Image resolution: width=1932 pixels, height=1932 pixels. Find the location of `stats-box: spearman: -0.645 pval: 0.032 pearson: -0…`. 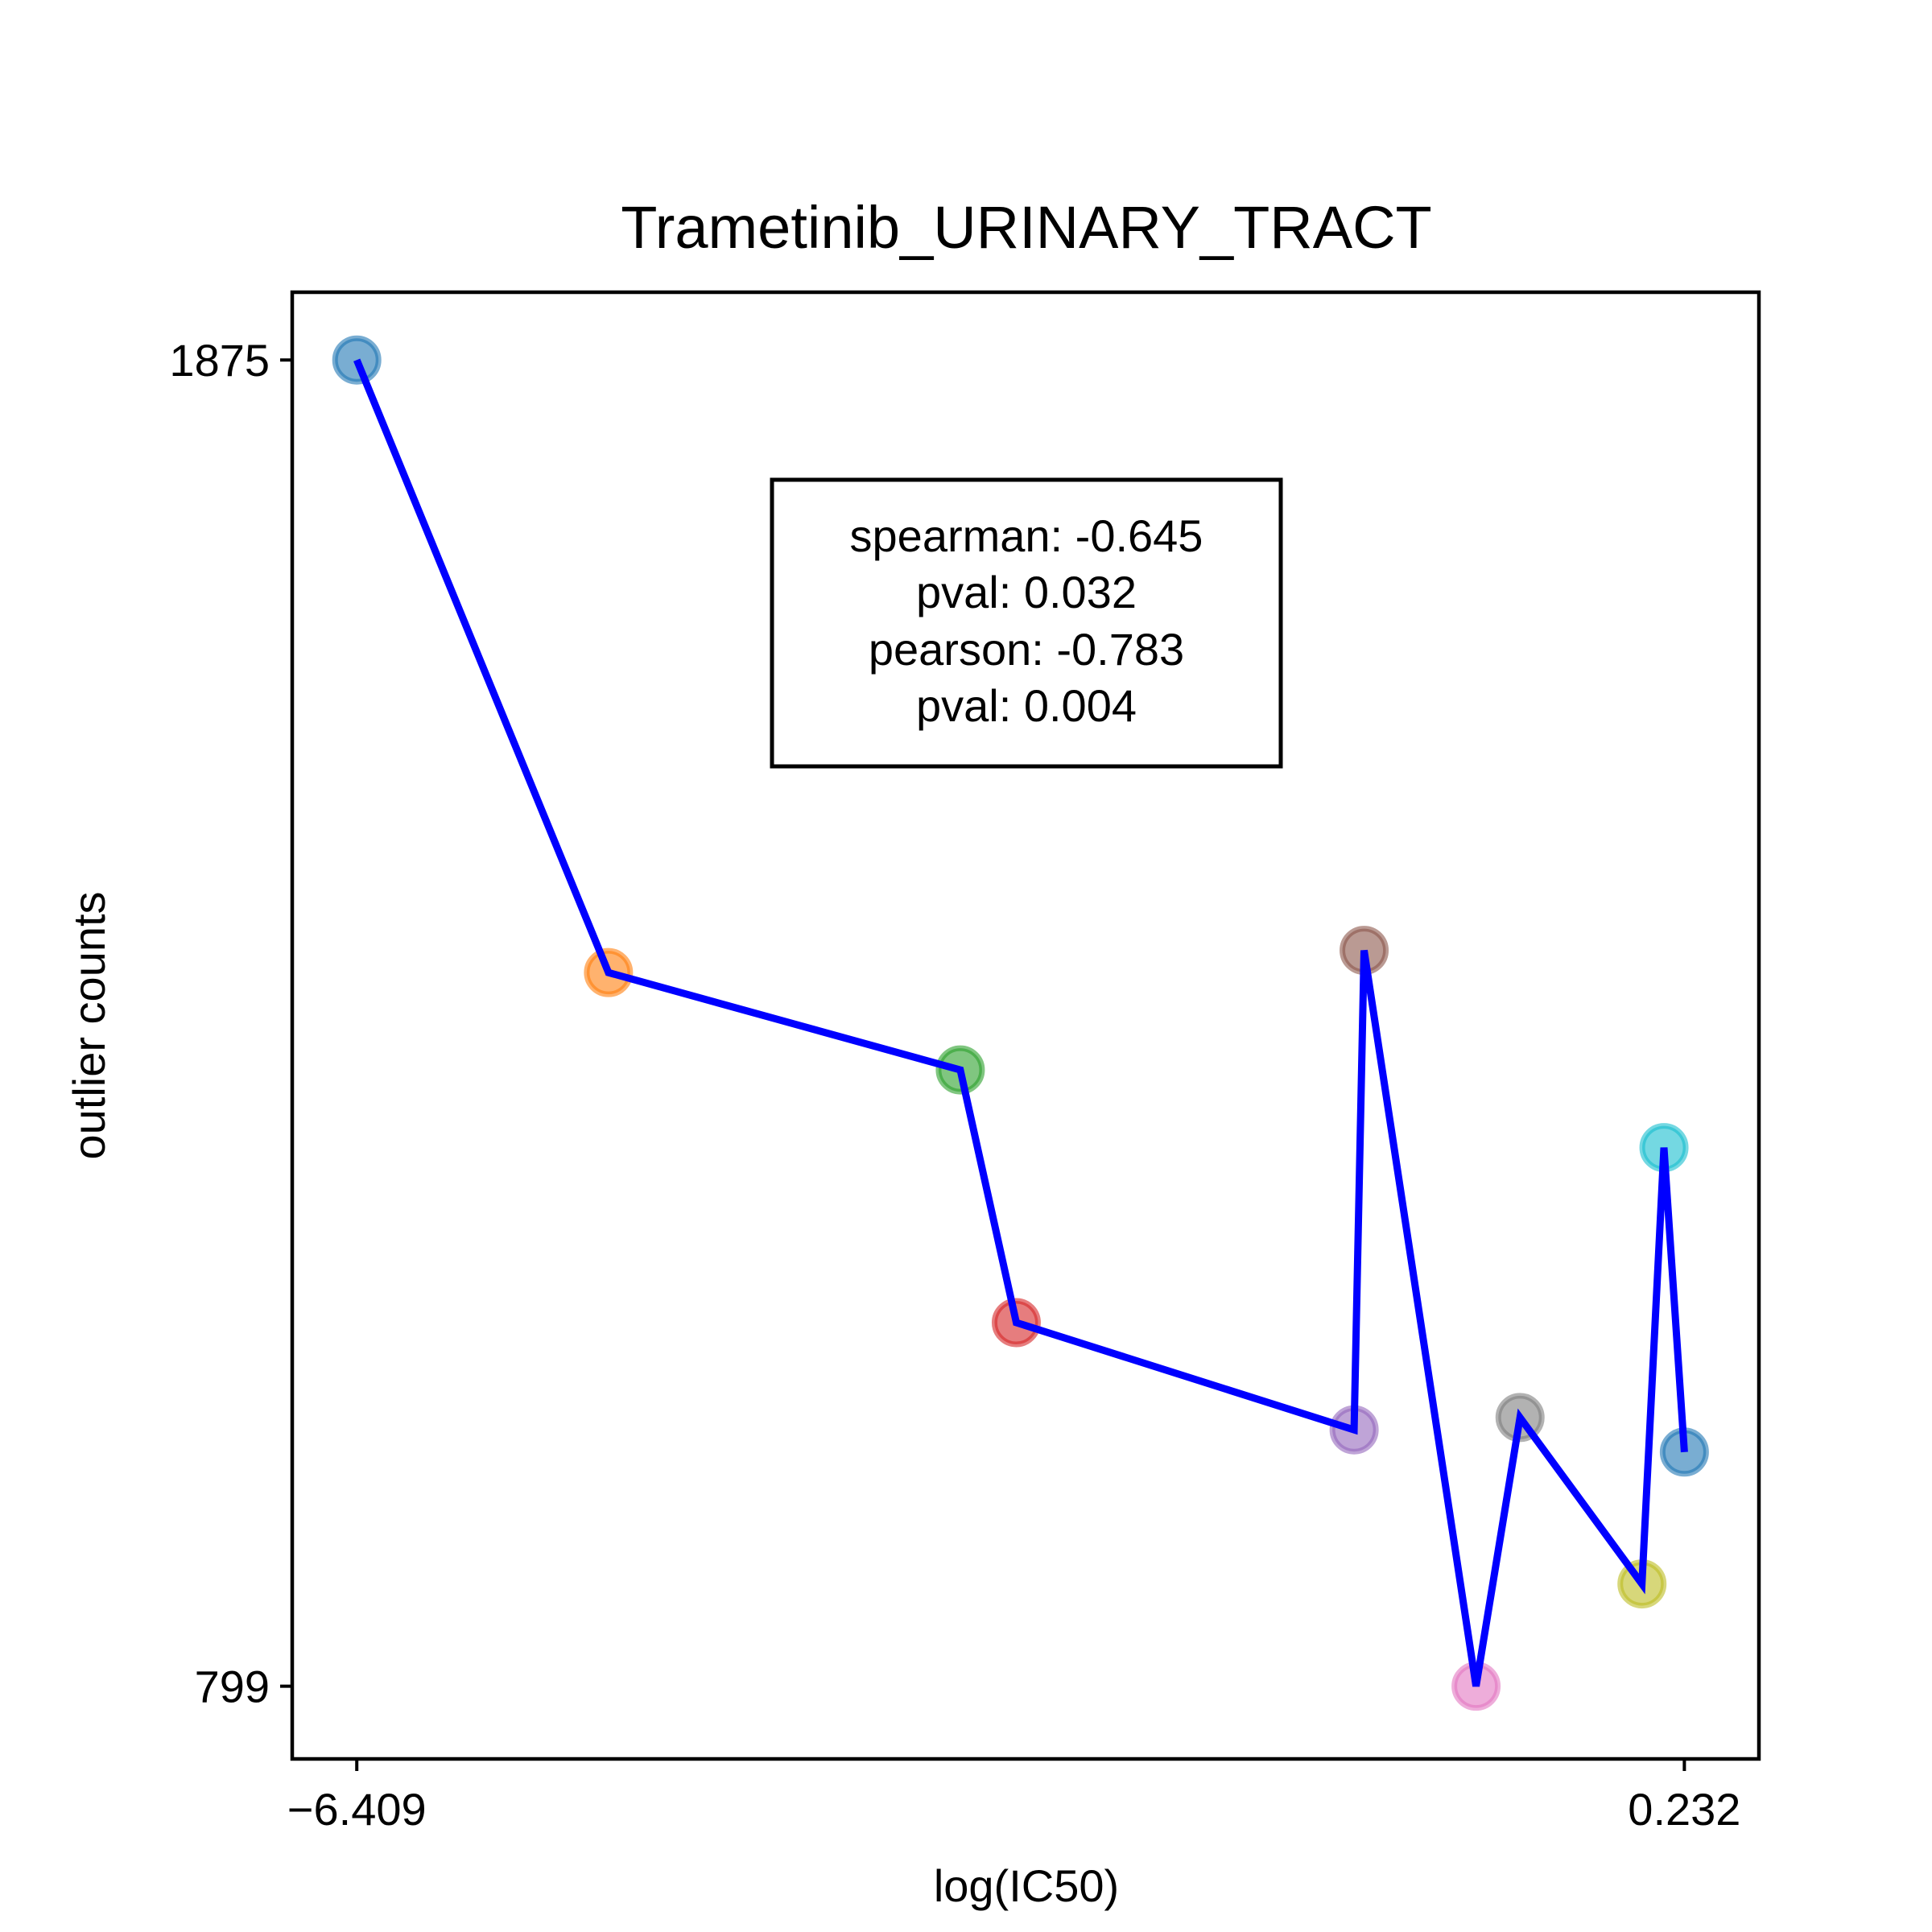

stats-box: spearman: -0.645 pval: 0.032 pearson: -0… is located at coordinates (1026, 623).